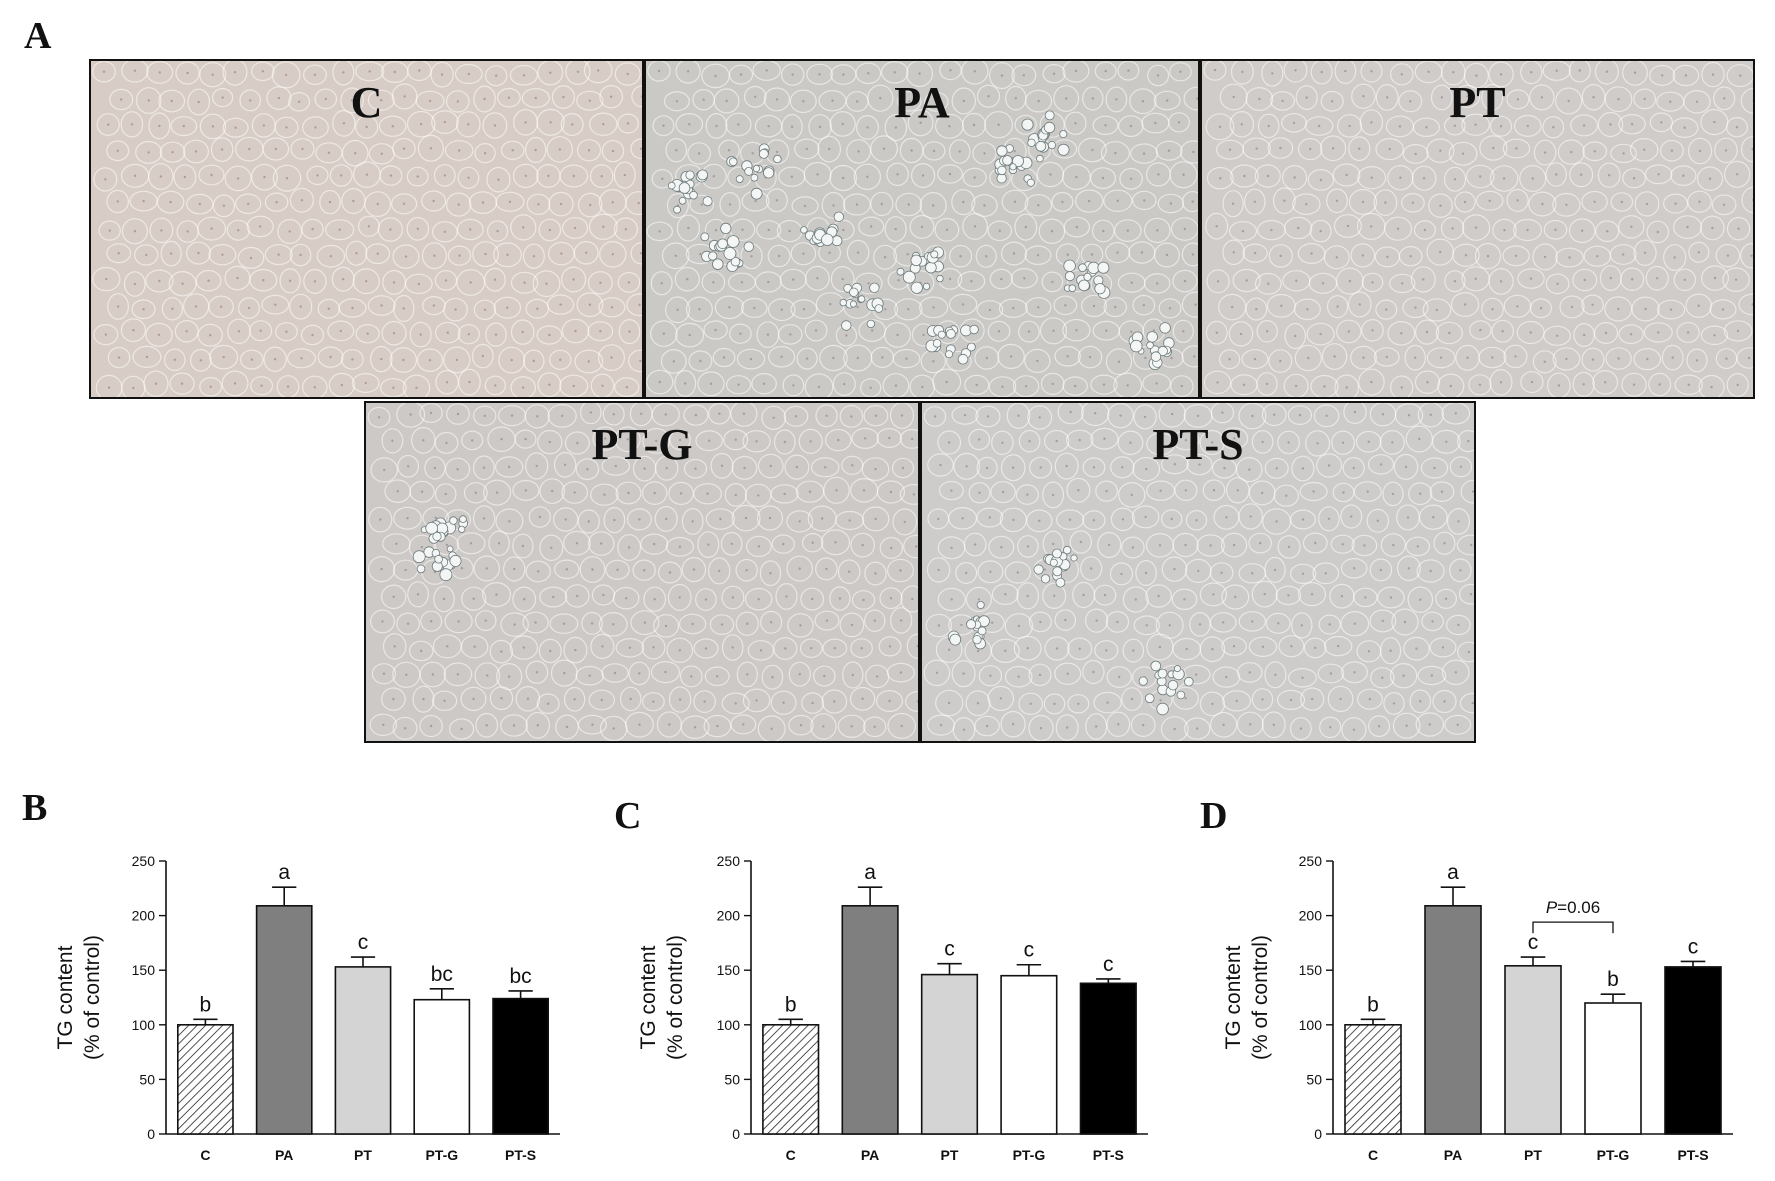  What do you see at coordinates (968, 625) in the screenshot?
I see `lipid-droplet-cluster` at bounding box center [968, 625].